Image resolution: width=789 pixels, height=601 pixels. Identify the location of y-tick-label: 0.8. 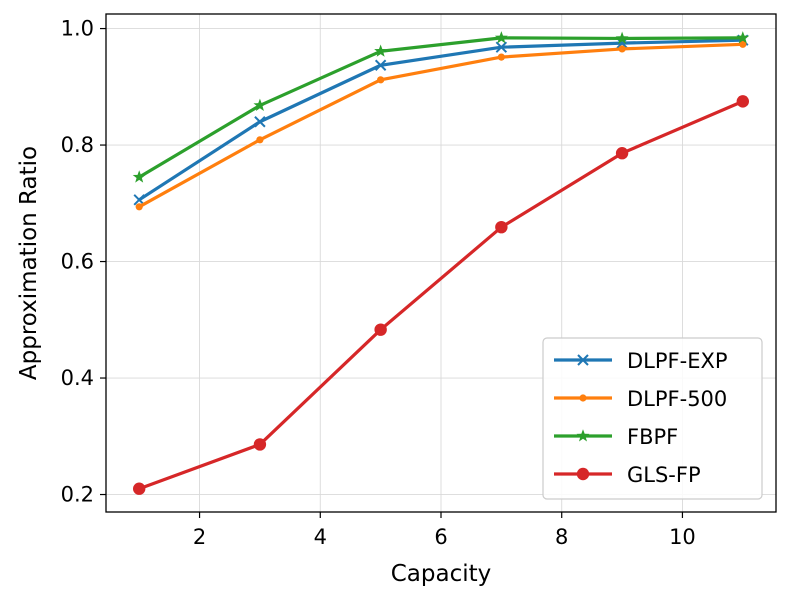
(77, 145).